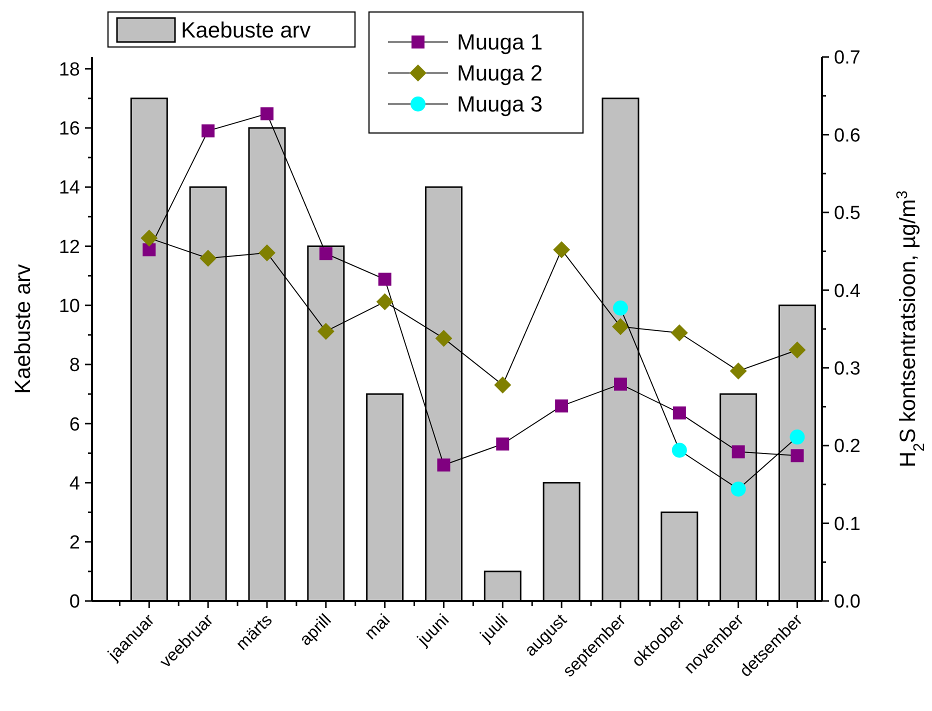  What do you see at coordinates (847, 135) in the screenshot?
I see `y2-tick-label: 0.6` at bounding box center [847, 135].